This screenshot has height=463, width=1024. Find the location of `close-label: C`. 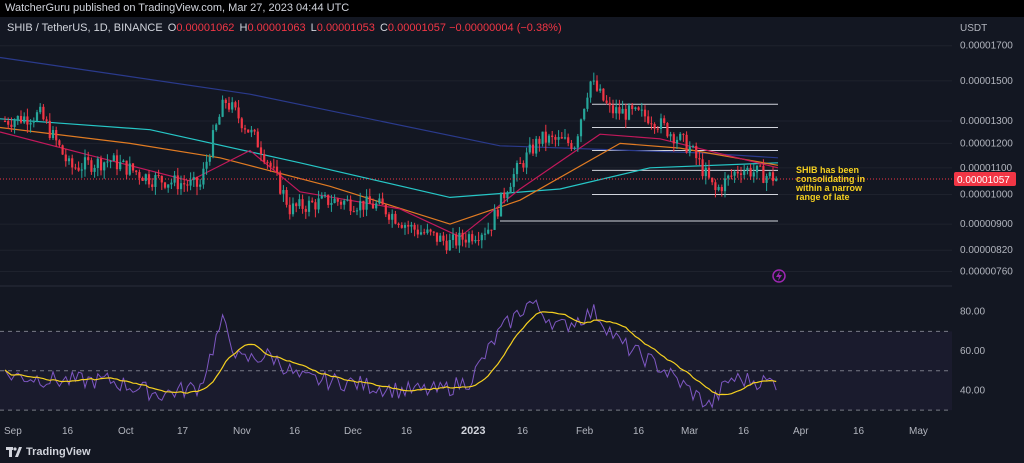

close-label: C is located at coordinates (383, 28).